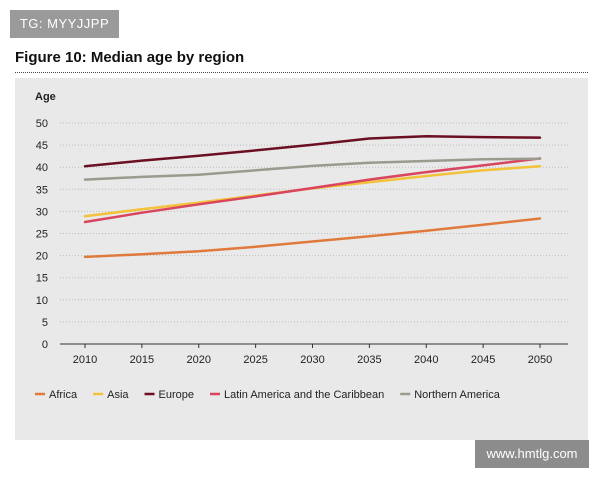  Describe the element at coordinates (42, 279) in the screenshot. I see `y-tick-label: 15` at that location.